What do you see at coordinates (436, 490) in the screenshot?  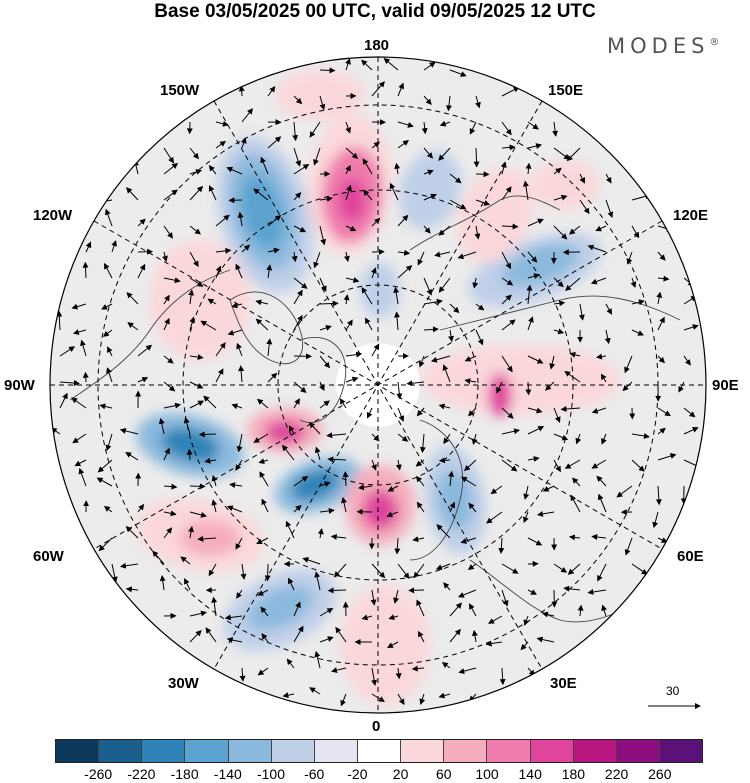 I see `coastline-scandinavia` at bounding box center [436, 490].